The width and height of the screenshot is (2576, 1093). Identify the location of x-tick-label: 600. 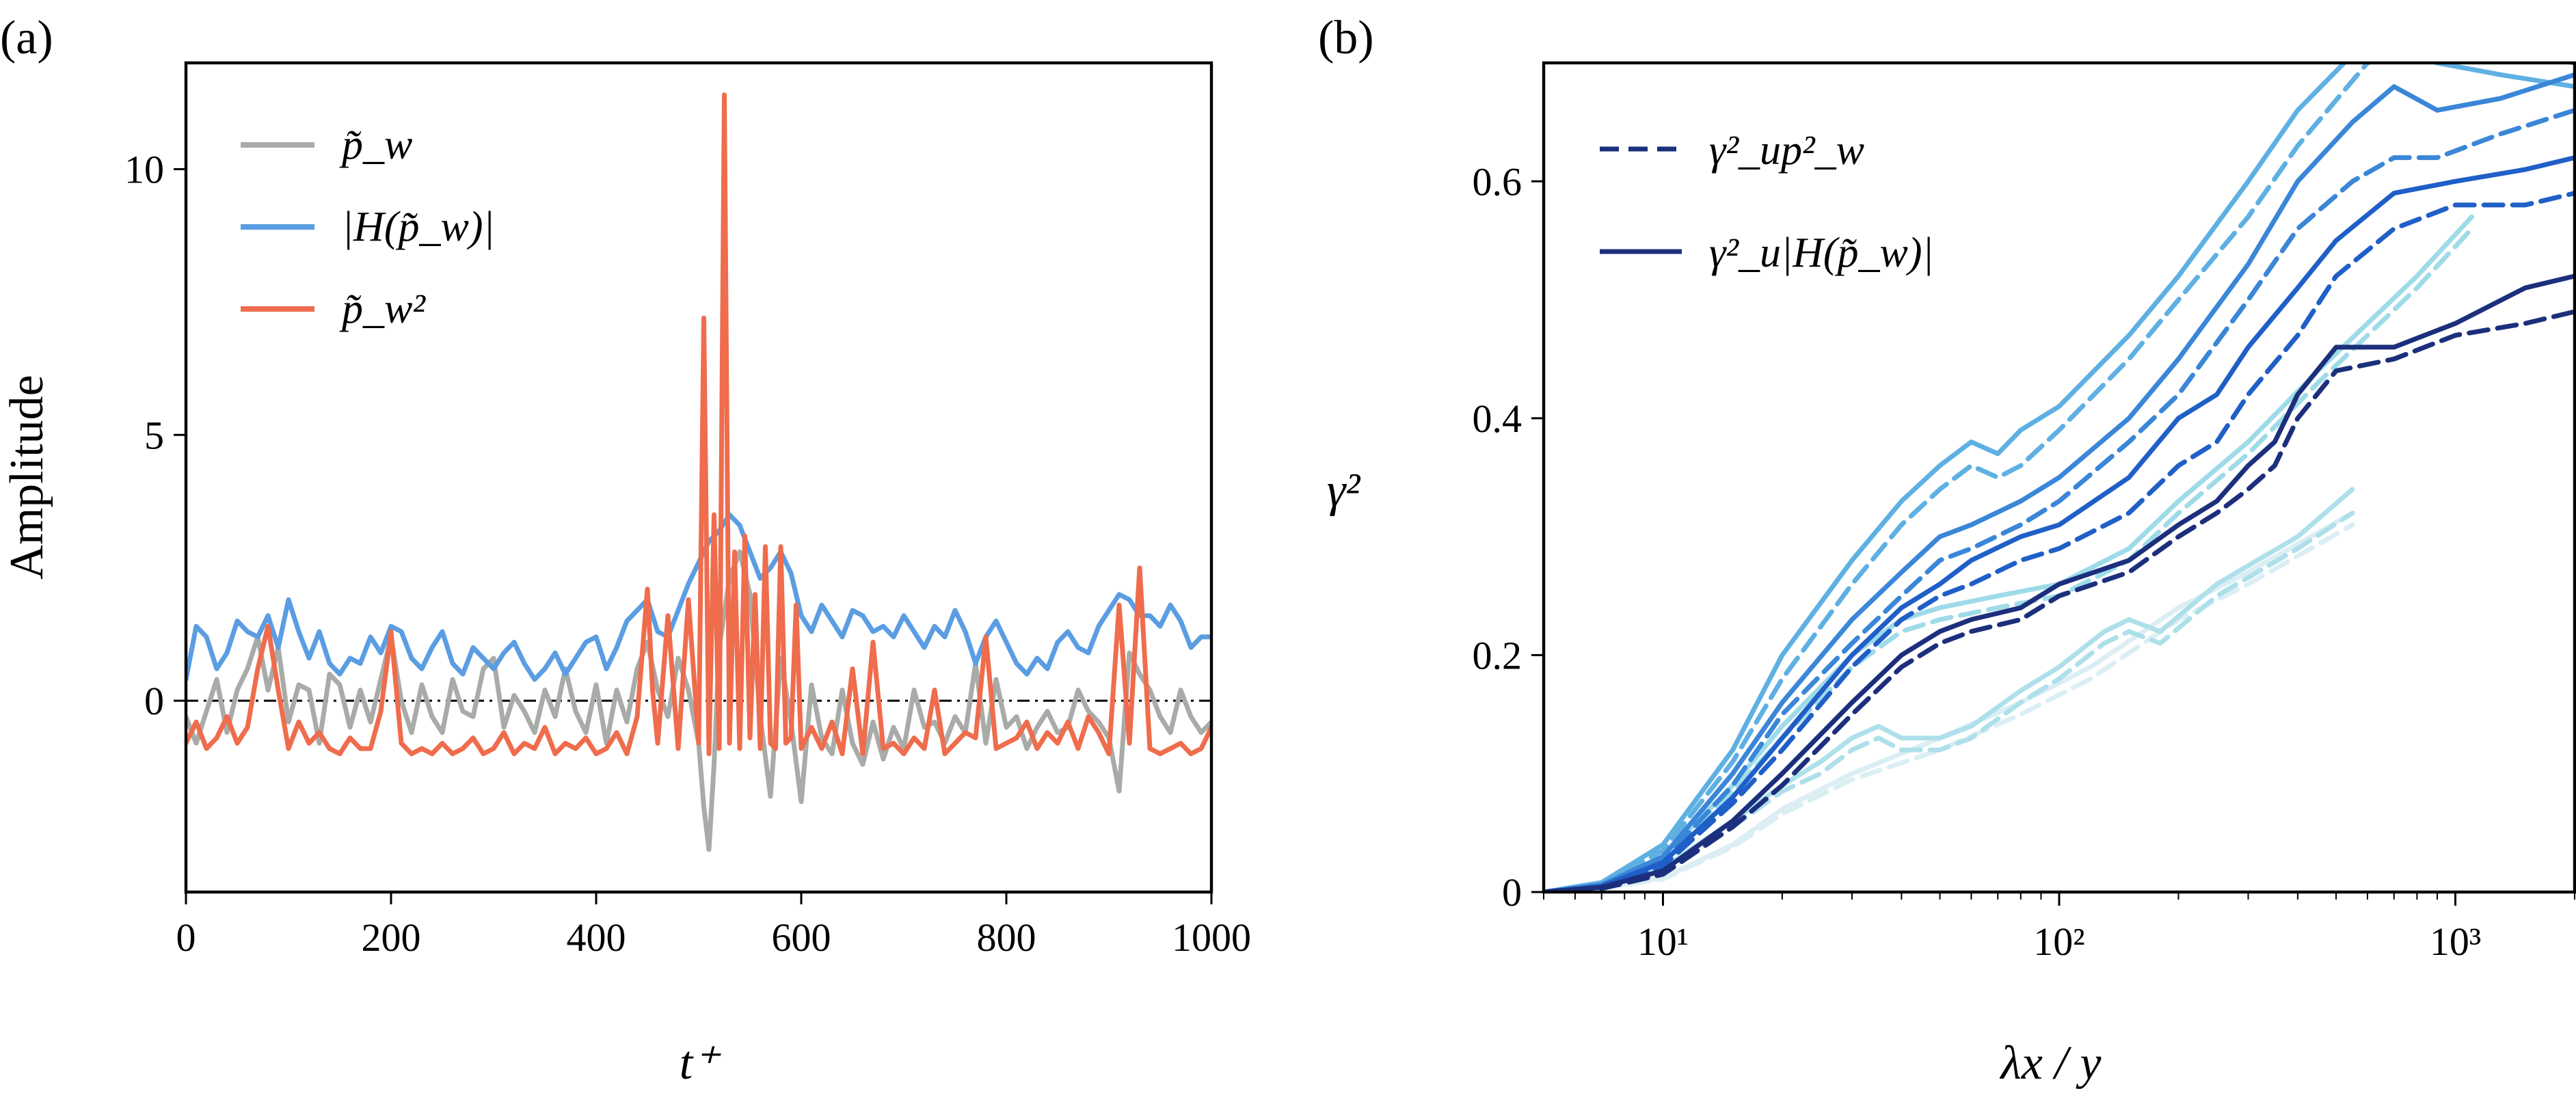
(801, 937).